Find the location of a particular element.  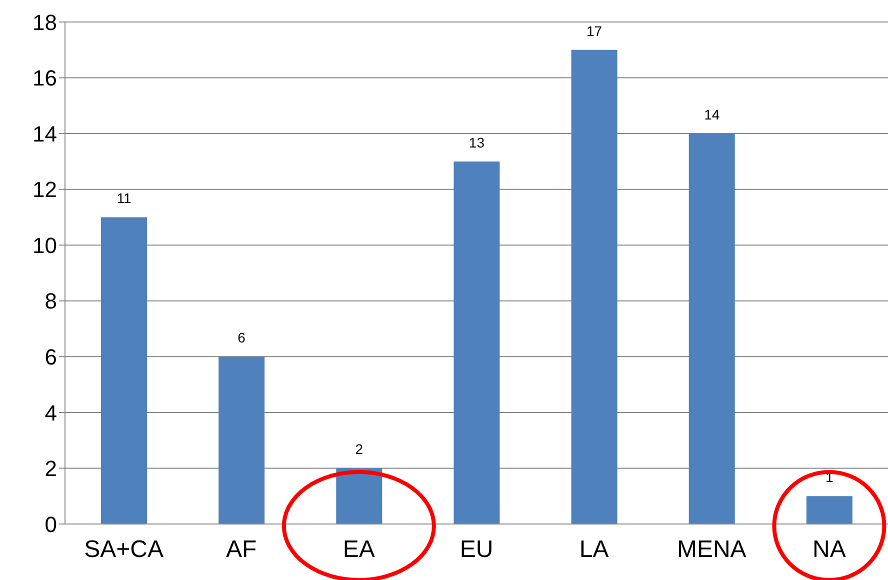

y-tick-label: 0 is located at coordinates (50, 524).